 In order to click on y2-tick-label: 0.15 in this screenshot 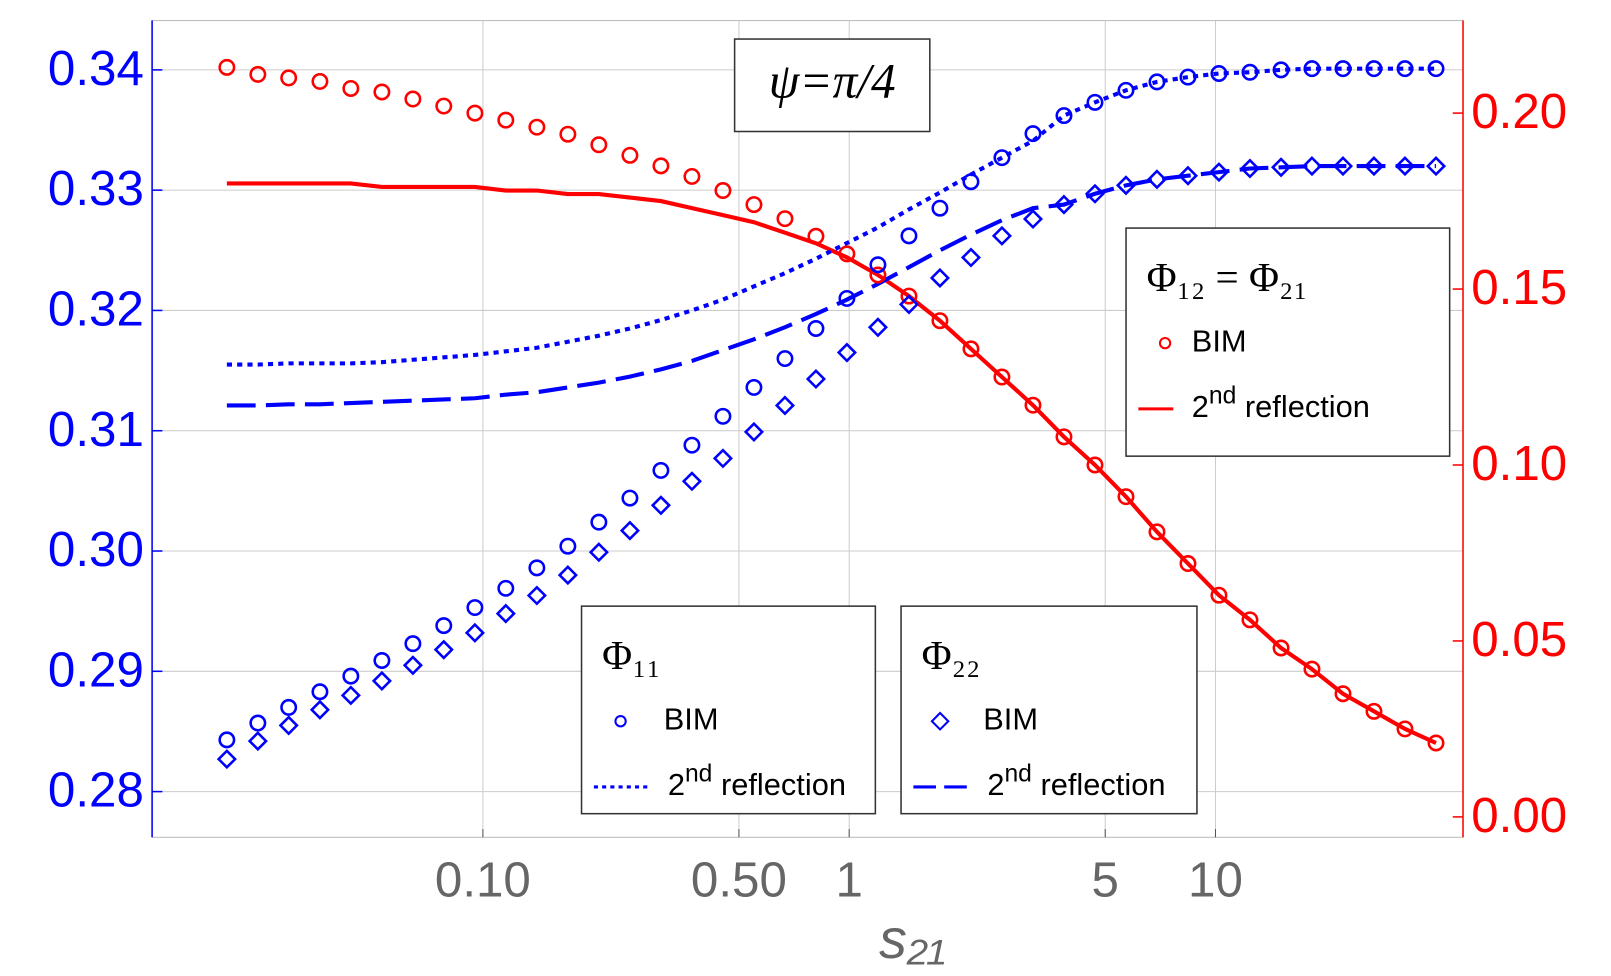, I will do `click(1519, 287)`.